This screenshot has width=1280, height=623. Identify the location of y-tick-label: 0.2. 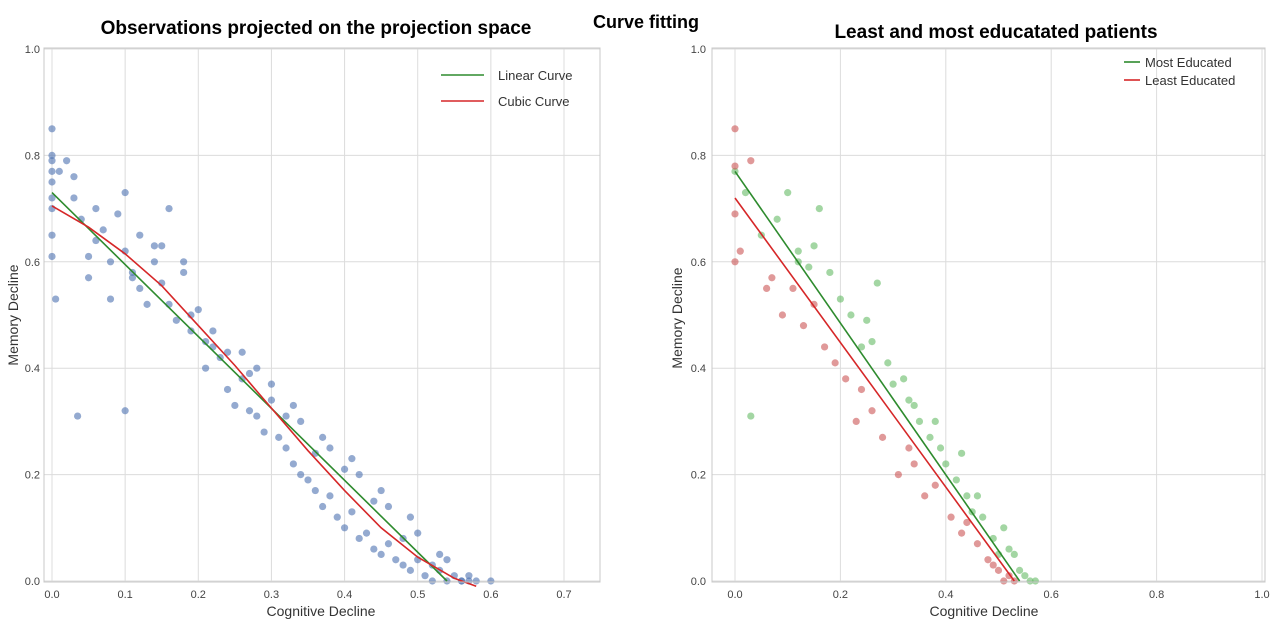
(32, 476).